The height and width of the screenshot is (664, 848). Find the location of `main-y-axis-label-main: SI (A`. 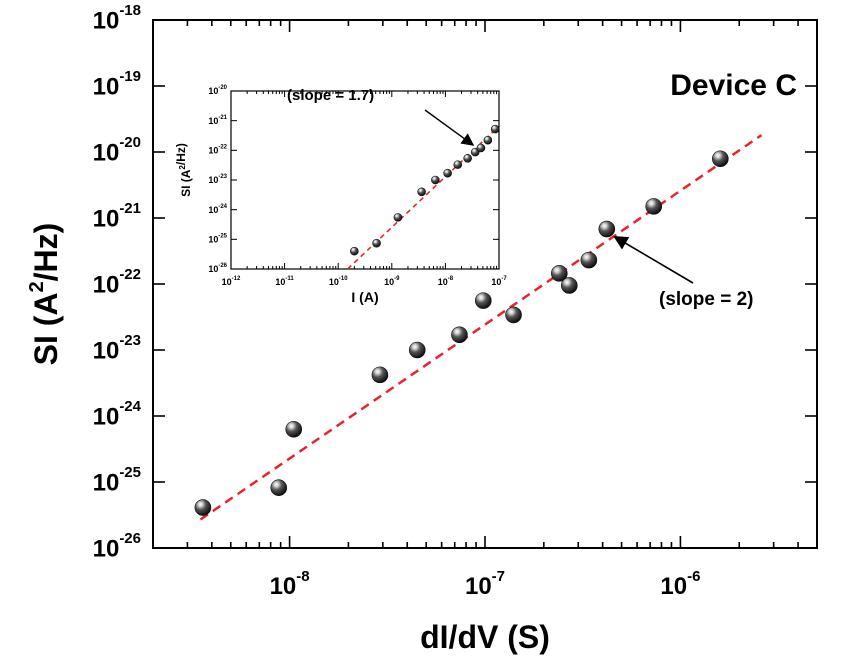

main-y-axis-label-main: SI (A is located at coordinates (46, 328).